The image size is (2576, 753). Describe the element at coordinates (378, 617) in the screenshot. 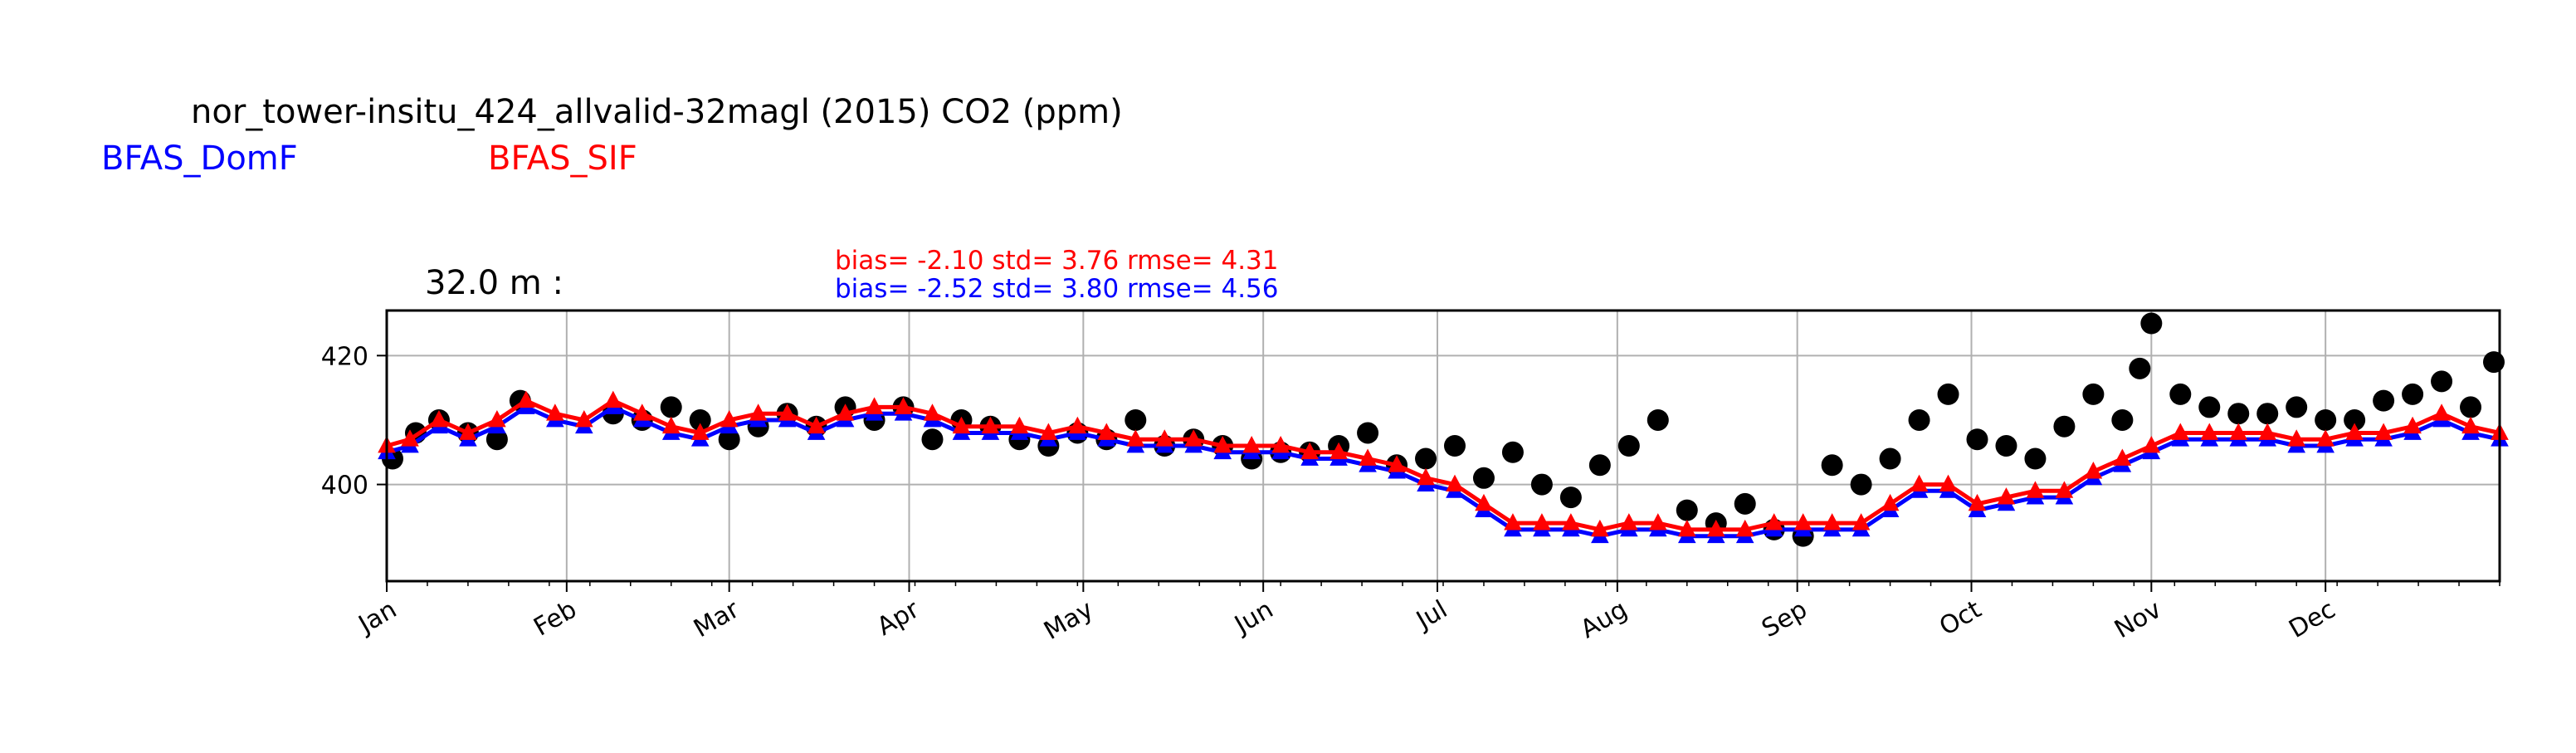

I see `x-tick-label: Jan` at that location.